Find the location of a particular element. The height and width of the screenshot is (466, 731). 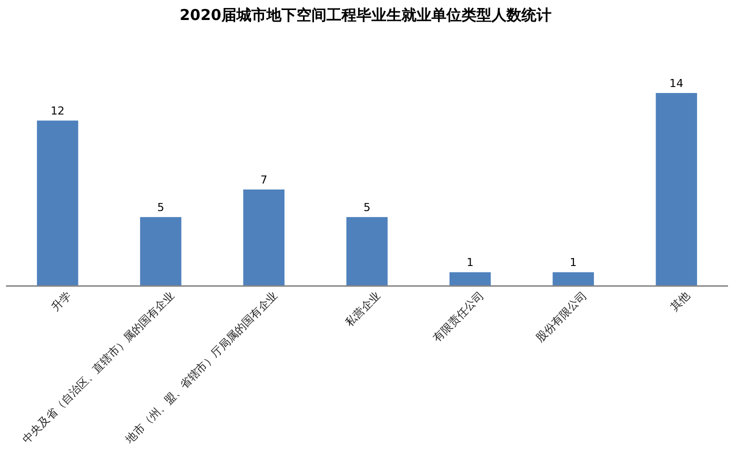

data-label: 7 is located at coordinates (264, 180).